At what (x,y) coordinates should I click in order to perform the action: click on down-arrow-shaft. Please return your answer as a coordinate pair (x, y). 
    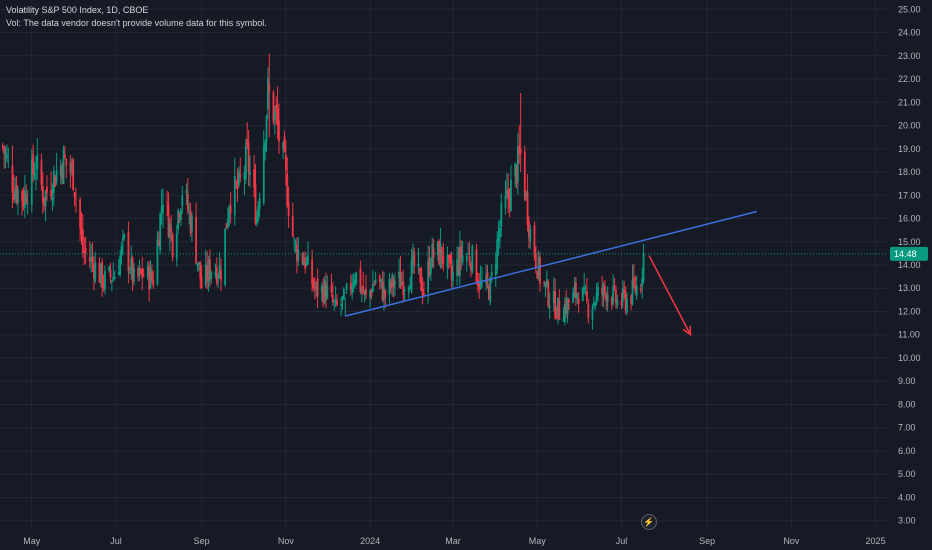
    Looking at the image, I should click on (670, 295).